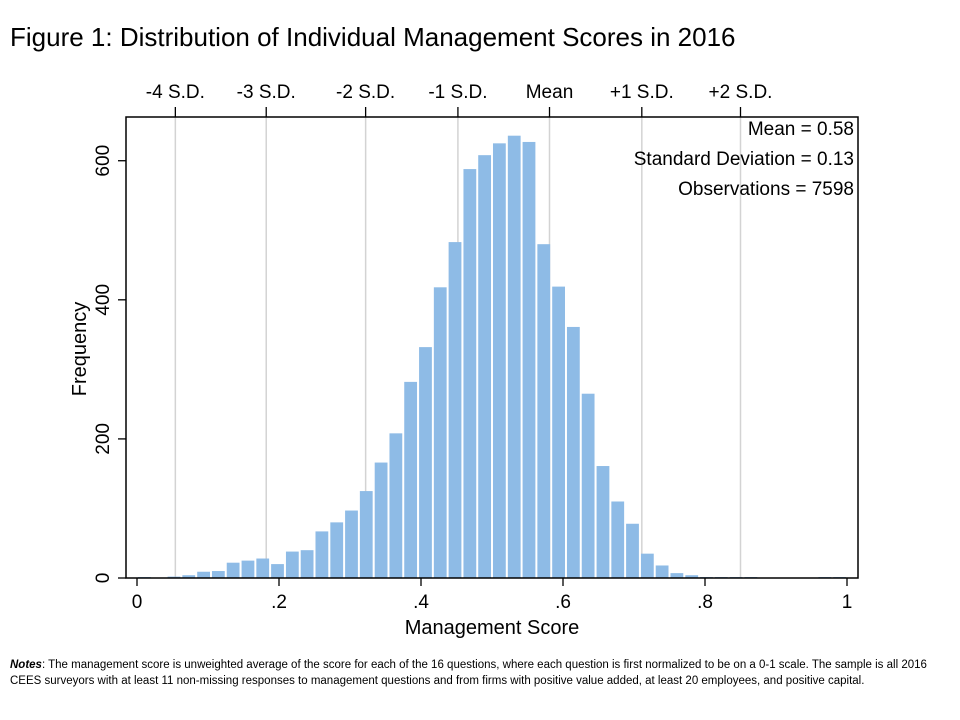 The height and width of the screenshot is (720, 960). What do you see at coordinates (563, 602) in the screenshot?
I see `x-tick-label: .6` at bounding box center [563, 602].